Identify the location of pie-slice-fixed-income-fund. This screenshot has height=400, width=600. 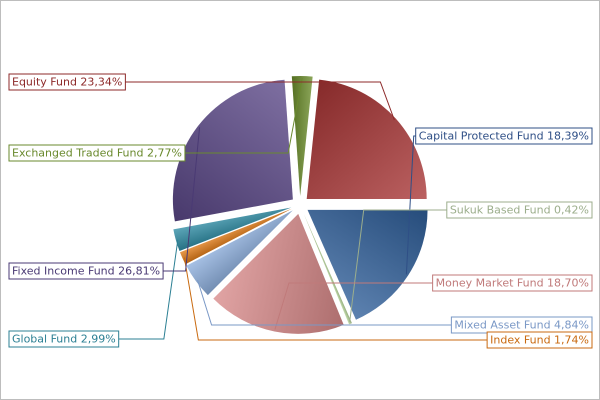
(232, 150).